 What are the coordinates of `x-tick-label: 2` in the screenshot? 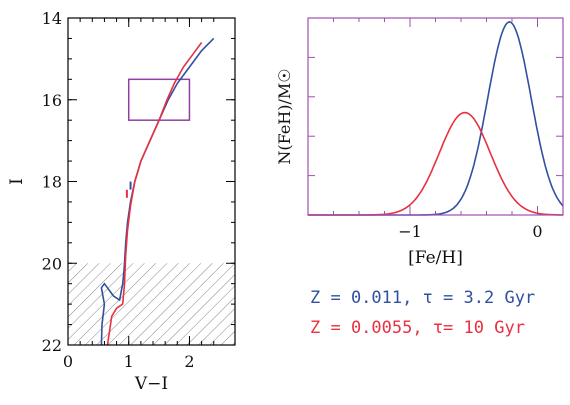 It's located at (189, 361).